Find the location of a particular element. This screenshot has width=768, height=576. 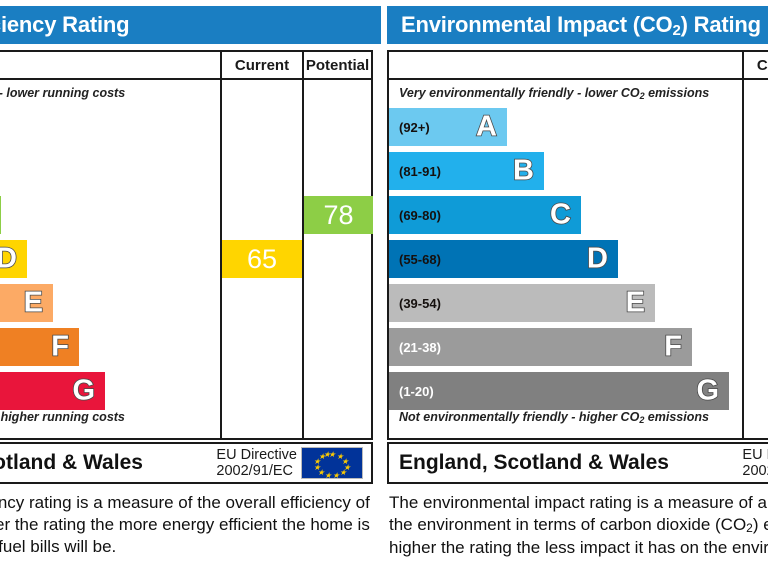

env-note-top-pre: Very environmentally friendly - lower CO is located at coordinates (519, 93).